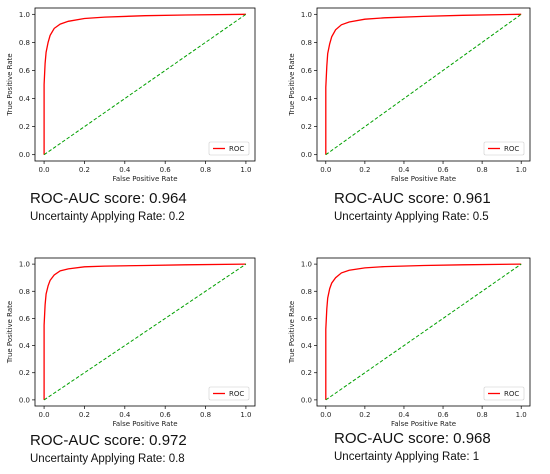  I want to click on uncertainty-rate: Uncertainty Applying Rate: 0.2, so click(107, 217).